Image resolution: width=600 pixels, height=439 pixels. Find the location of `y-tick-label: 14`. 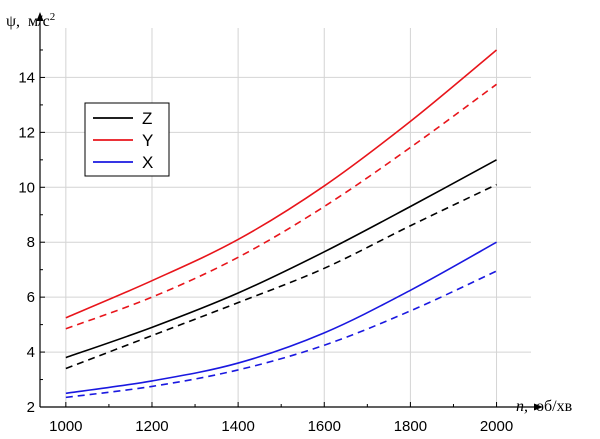

y-tick-label: 14 is located at coordinates (26, 77).